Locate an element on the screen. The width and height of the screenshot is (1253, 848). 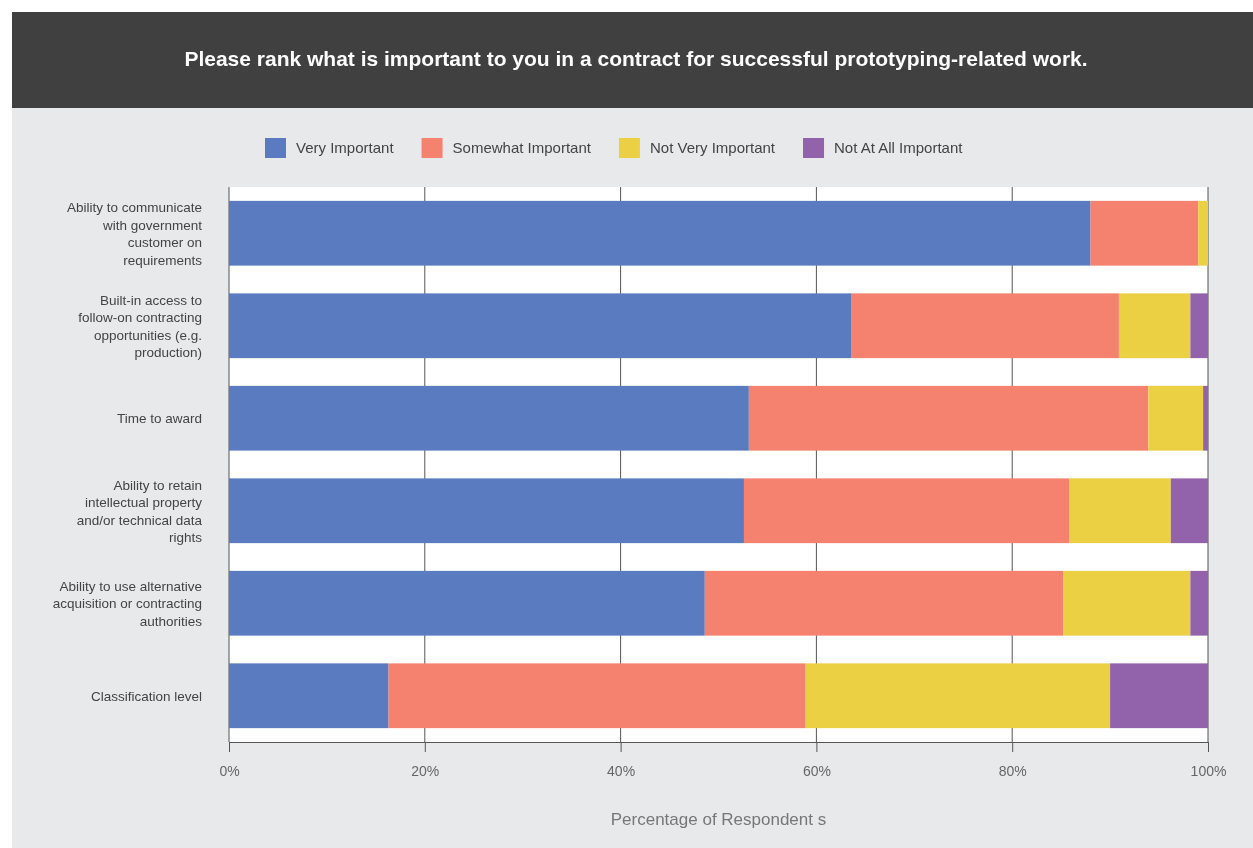
chart-title: Please rank what is important to you in a contract for successful prototyping-related work. is located at coordinates (636, 58).